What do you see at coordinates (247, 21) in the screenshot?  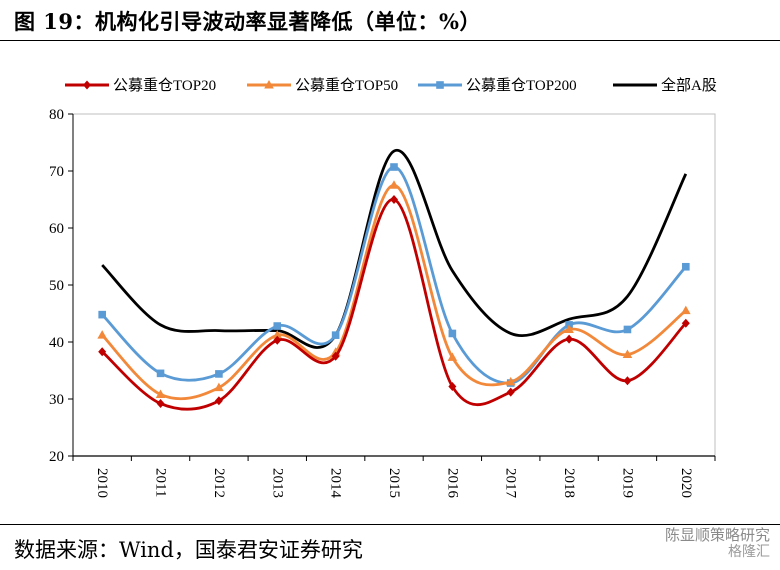 I see `figure-title: 图 19：机构化引导波动率显著降低（单位：%）` at bounding box center [247, 21].